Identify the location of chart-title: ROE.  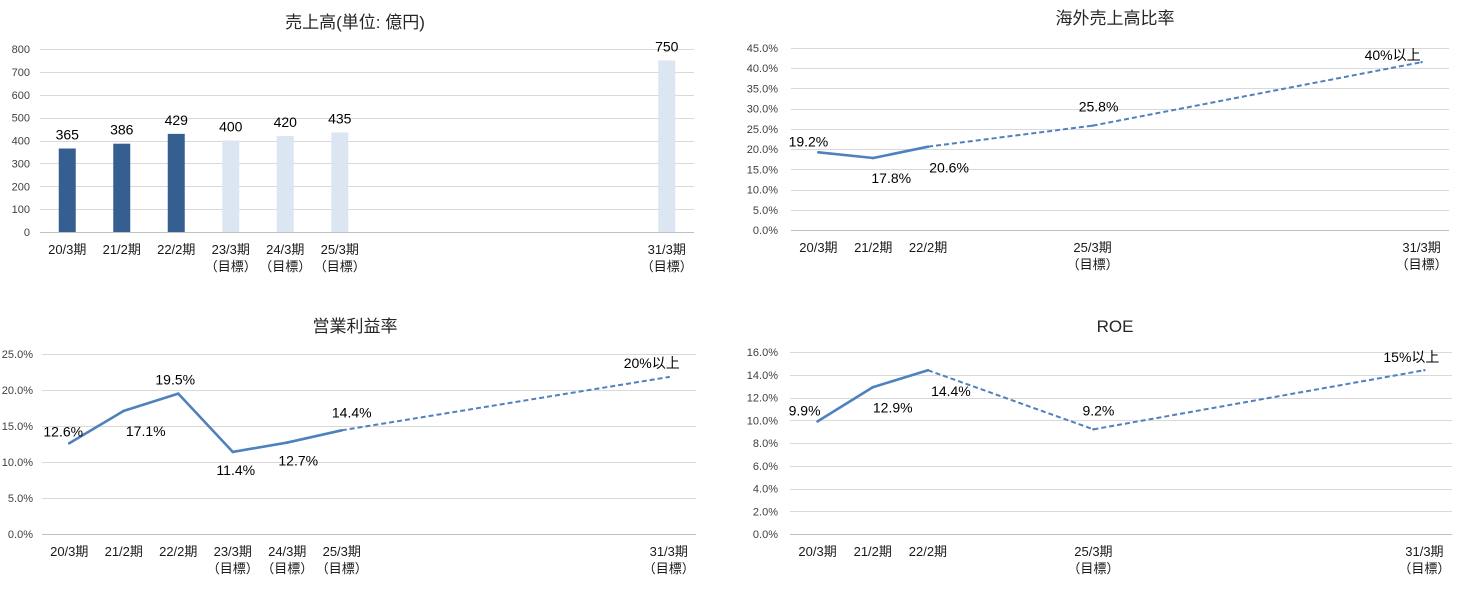
(1115, 326).